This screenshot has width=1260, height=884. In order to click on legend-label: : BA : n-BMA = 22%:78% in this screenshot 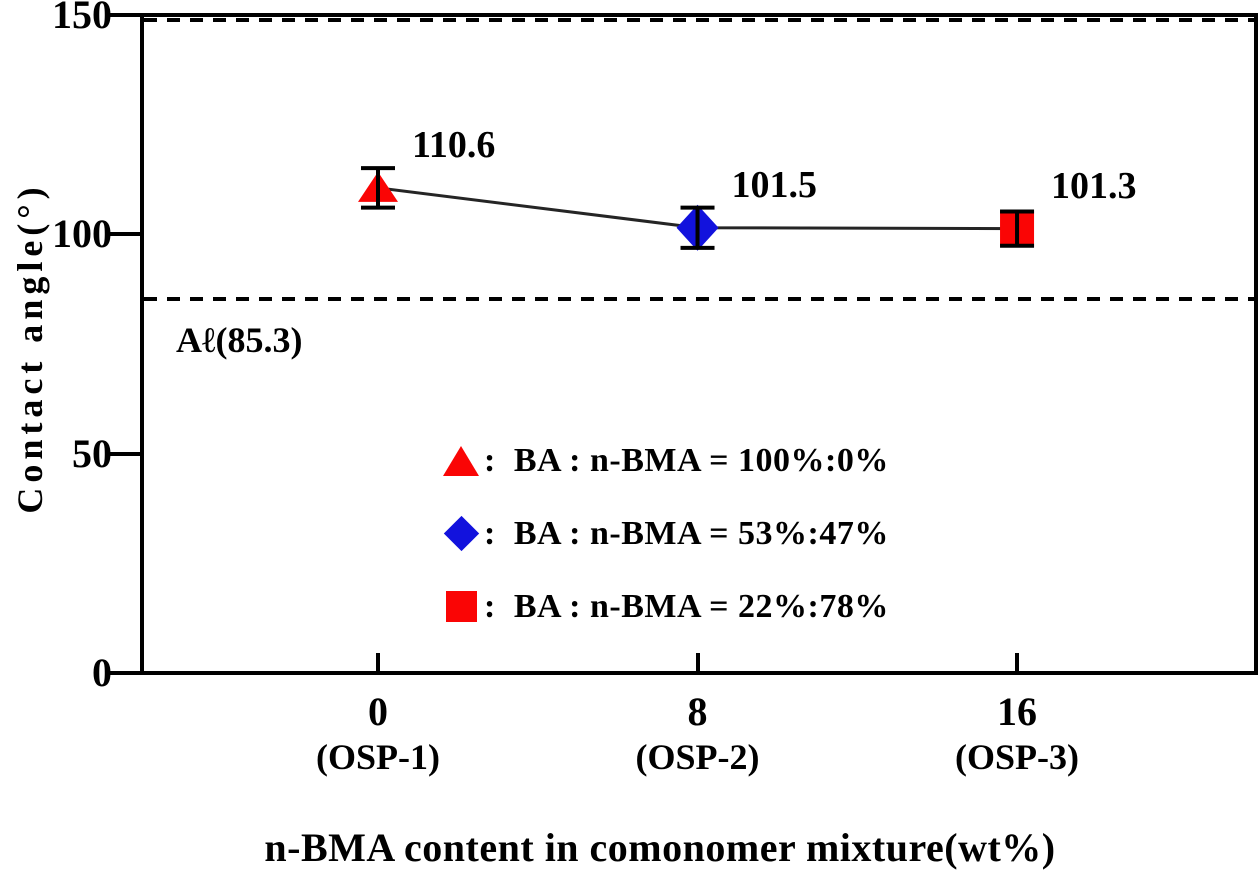, I will do `click(686, 606)`.